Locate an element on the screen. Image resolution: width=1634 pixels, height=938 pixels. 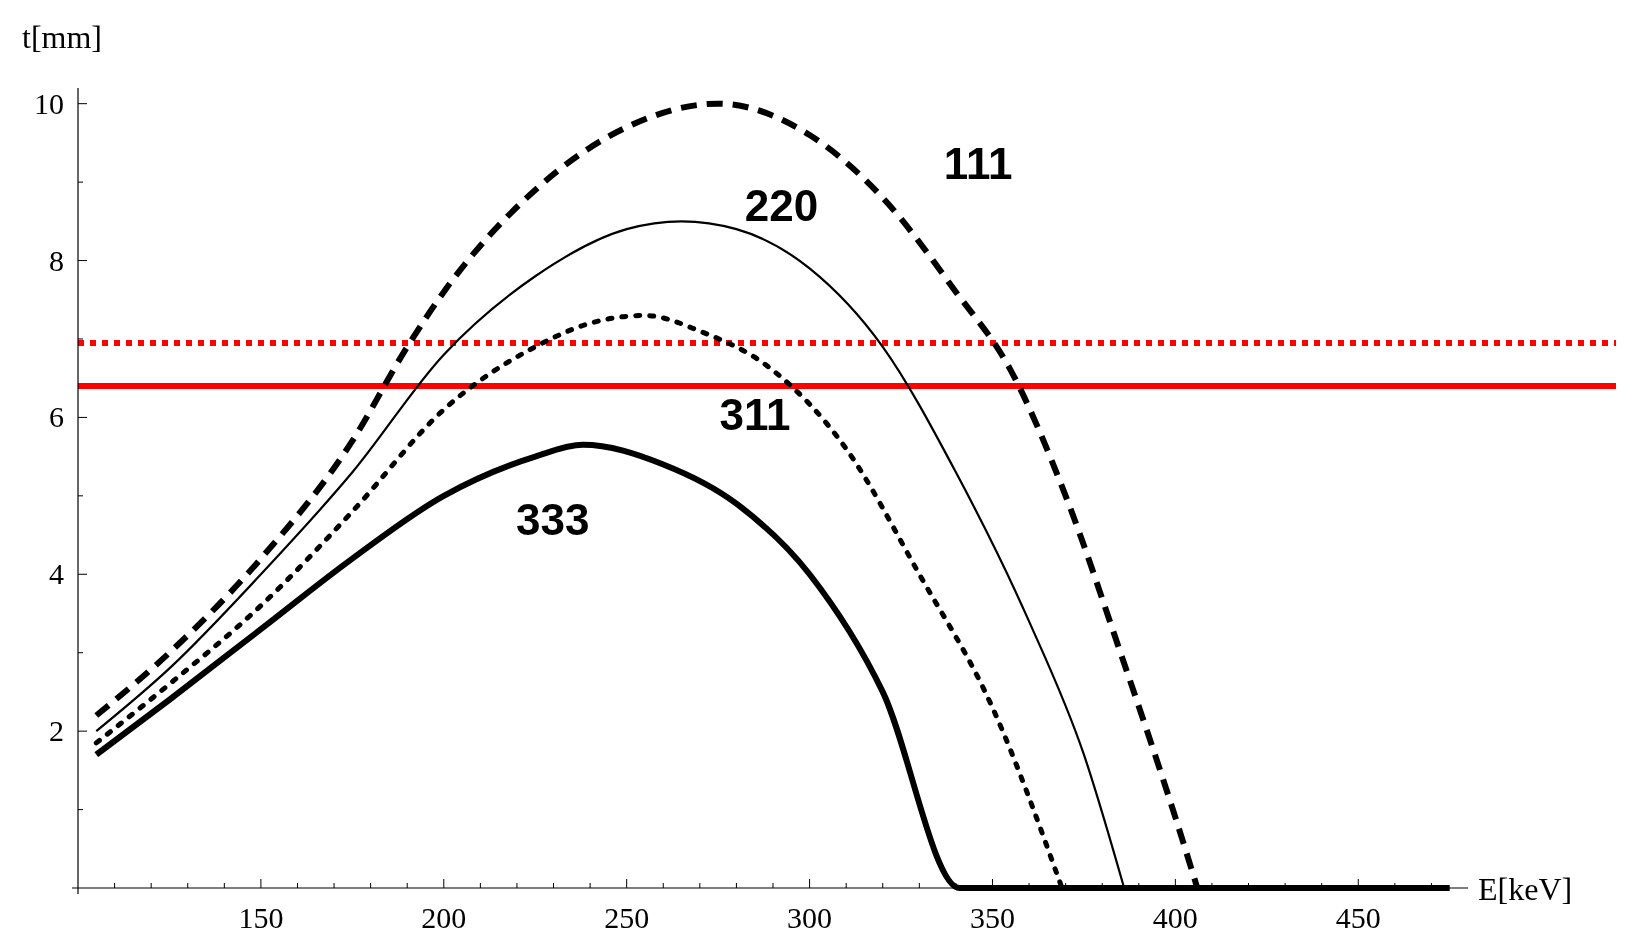
x-tick-label: 400 is located at coordinates (1175, 917).